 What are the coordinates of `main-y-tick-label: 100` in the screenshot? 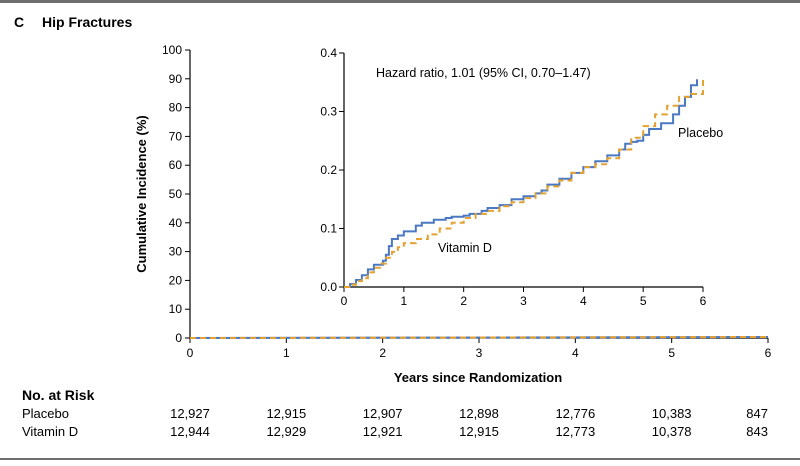 It's located at (172, 50).